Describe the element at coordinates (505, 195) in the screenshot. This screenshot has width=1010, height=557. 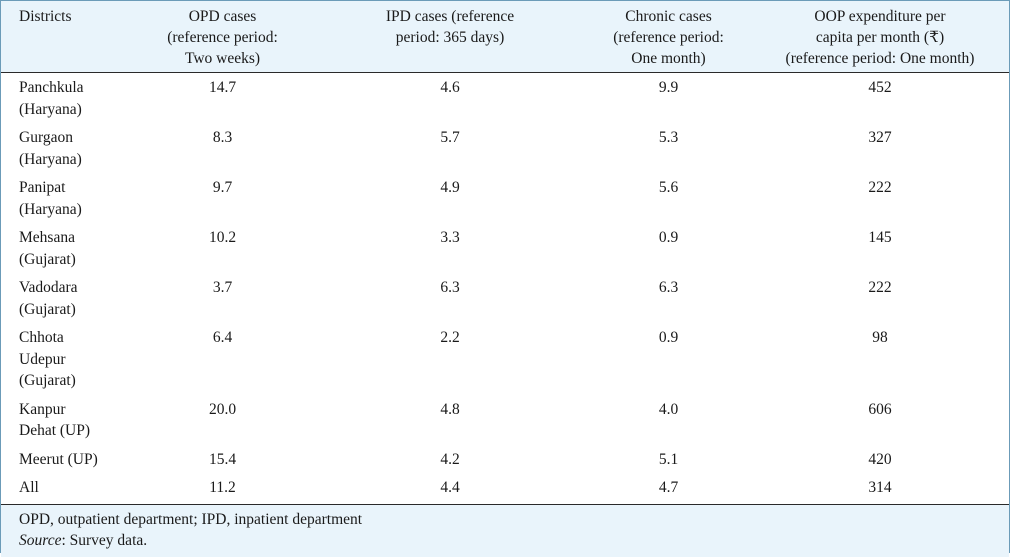
I see `table-row: Panipat (Haryana) 9.7 4.9 5.6 222` at that location.